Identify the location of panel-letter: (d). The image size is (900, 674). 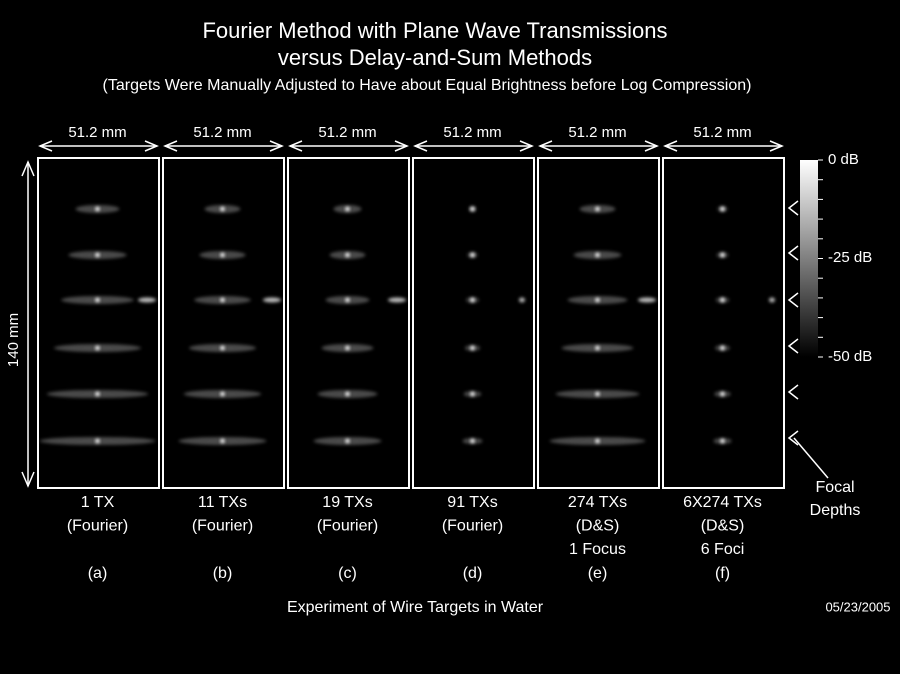
(473, 573).